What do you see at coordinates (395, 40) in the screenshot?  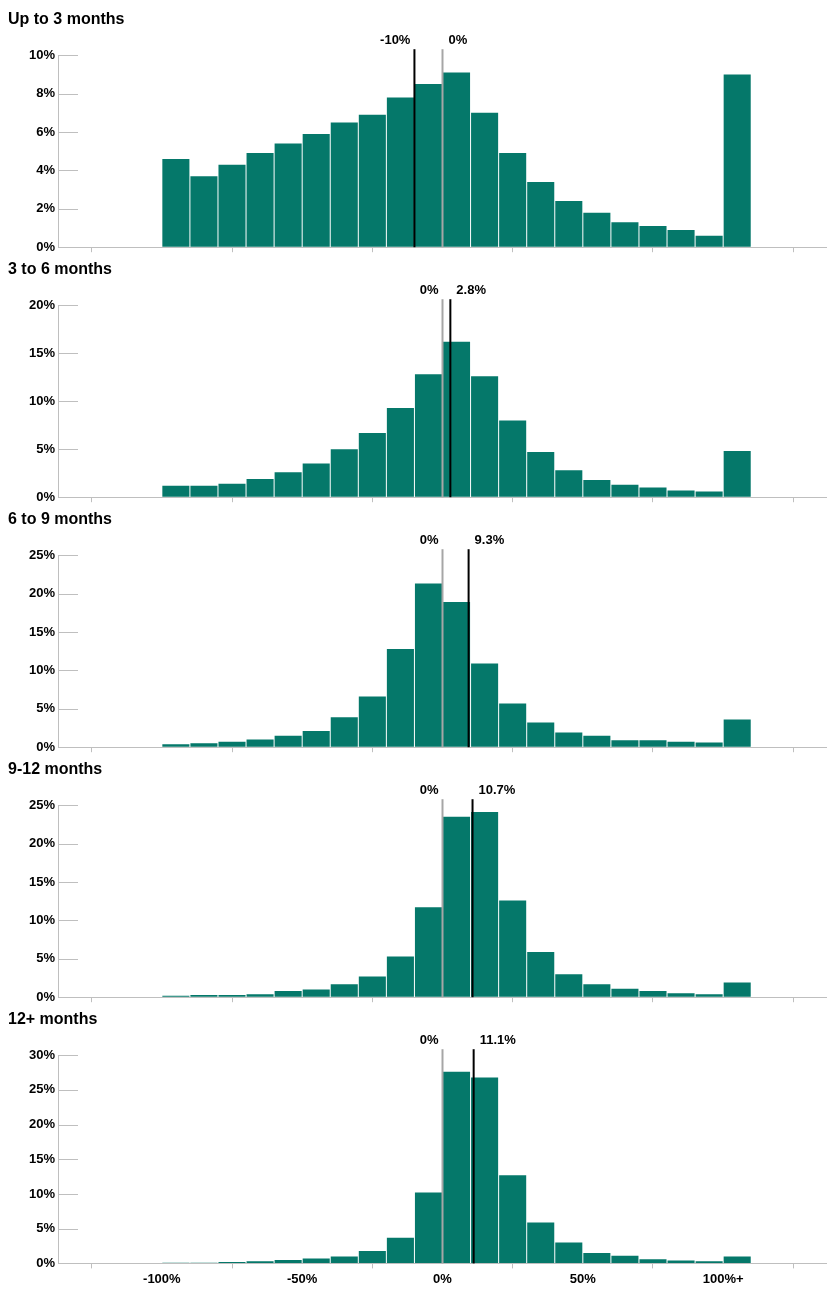 I see `ref-line-label: -10%` at bounding box center [395, 40].